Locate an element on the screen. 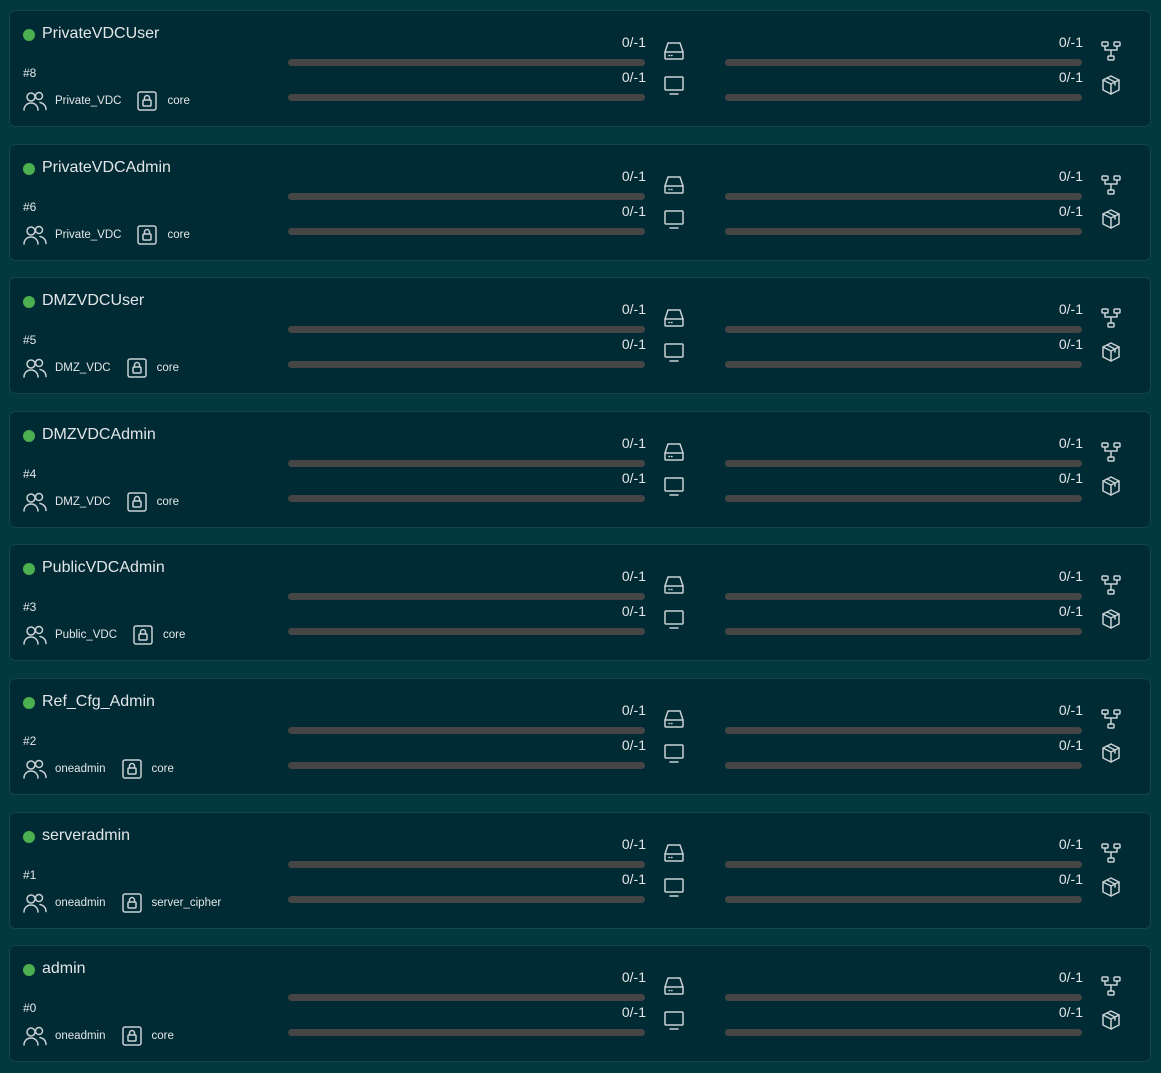 This screenshot has width=1161, height=1073. user-id: #3 is located at coordinates (30, 607).